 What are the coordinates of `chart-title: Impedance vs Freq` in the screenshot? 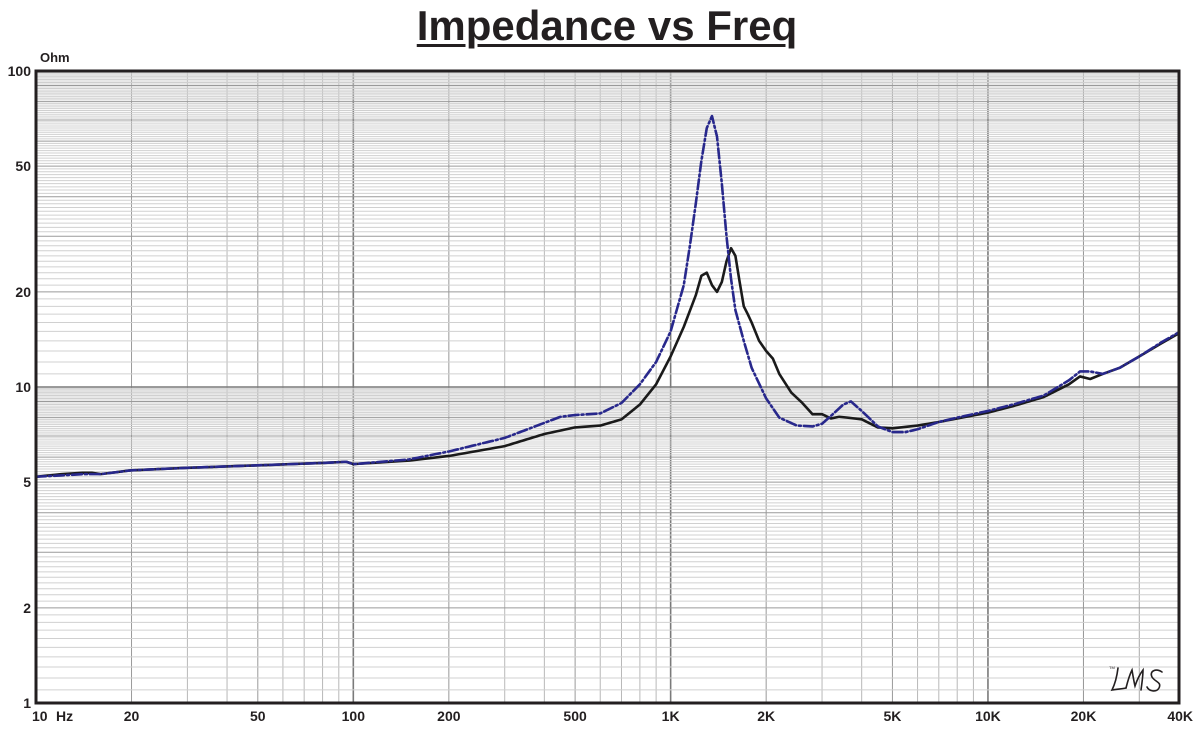 It's located at (607, 25).